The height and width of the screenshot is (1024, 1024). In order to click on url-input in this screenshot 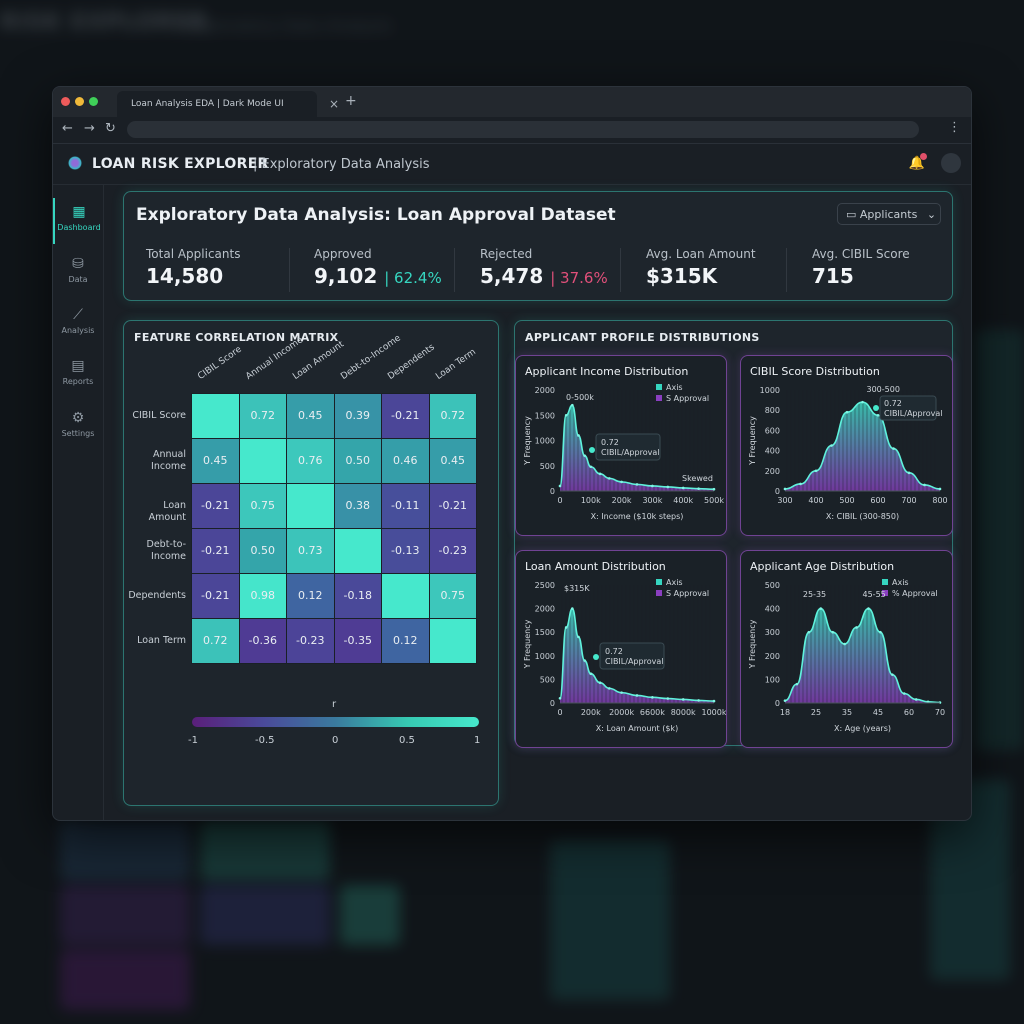, I will do `click(523, 129)`.